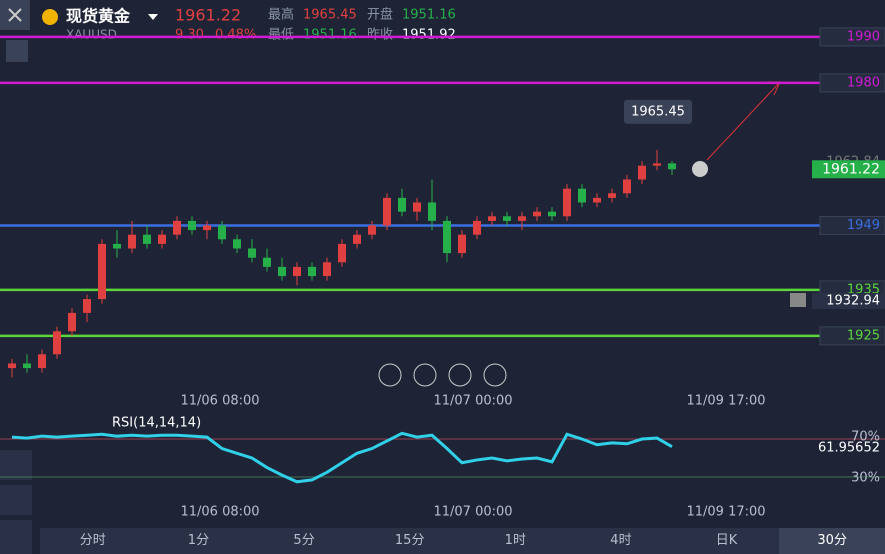 The image size is (885, 554). What do you see at coordinates (198, 540) in the screenshot?
I see `period-tab: 1分` at bounding box center [198, 540].